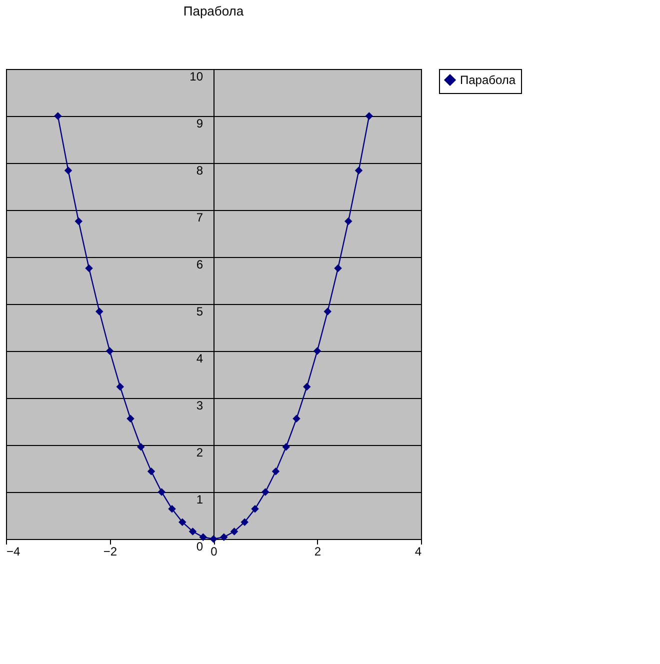 This screenshot has width=660, height=664. Describe the element at coordinates (200, 453) in the screenshot. I see `y-tick-label: 2` at that location.